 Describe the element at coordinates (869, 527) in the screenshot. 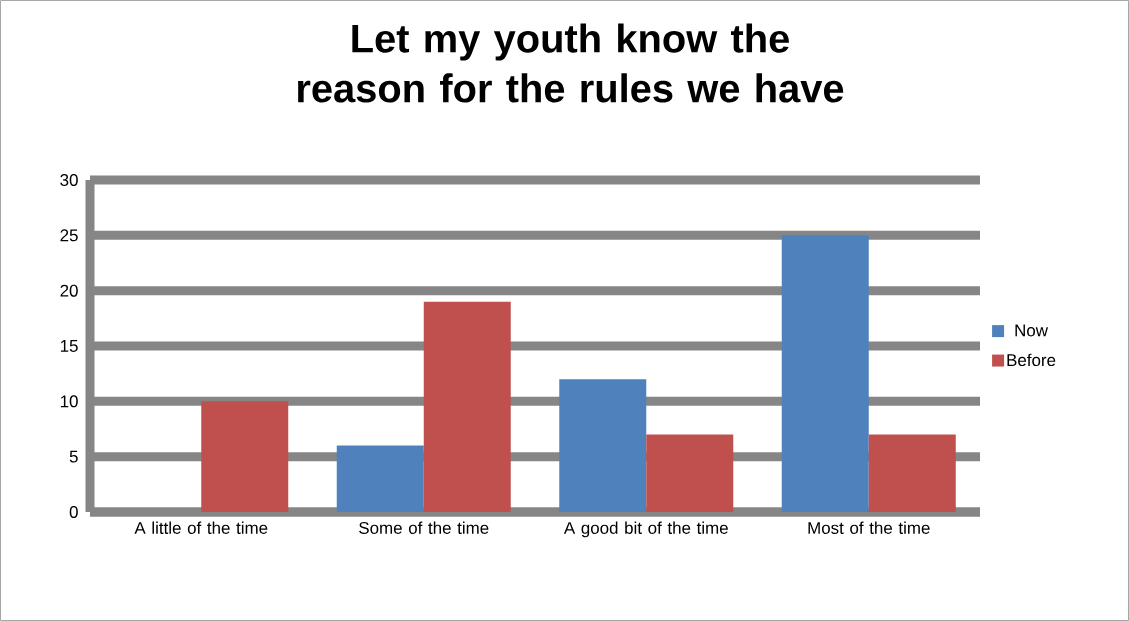

I see `x-tick-label: Most of the time` at that location.